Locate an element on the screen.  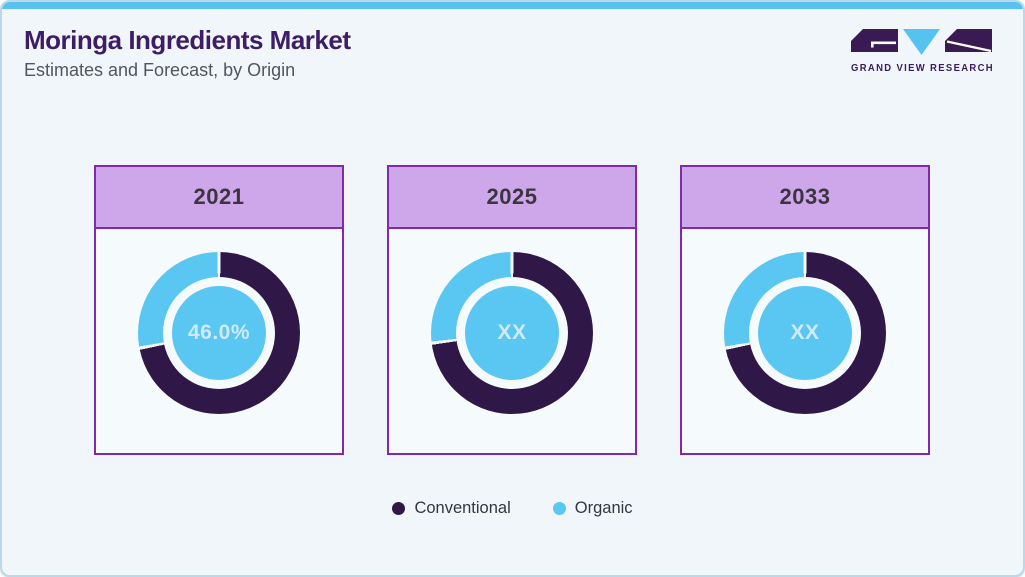
gvr-logo-v-icon is located at coordinates (921, 42).